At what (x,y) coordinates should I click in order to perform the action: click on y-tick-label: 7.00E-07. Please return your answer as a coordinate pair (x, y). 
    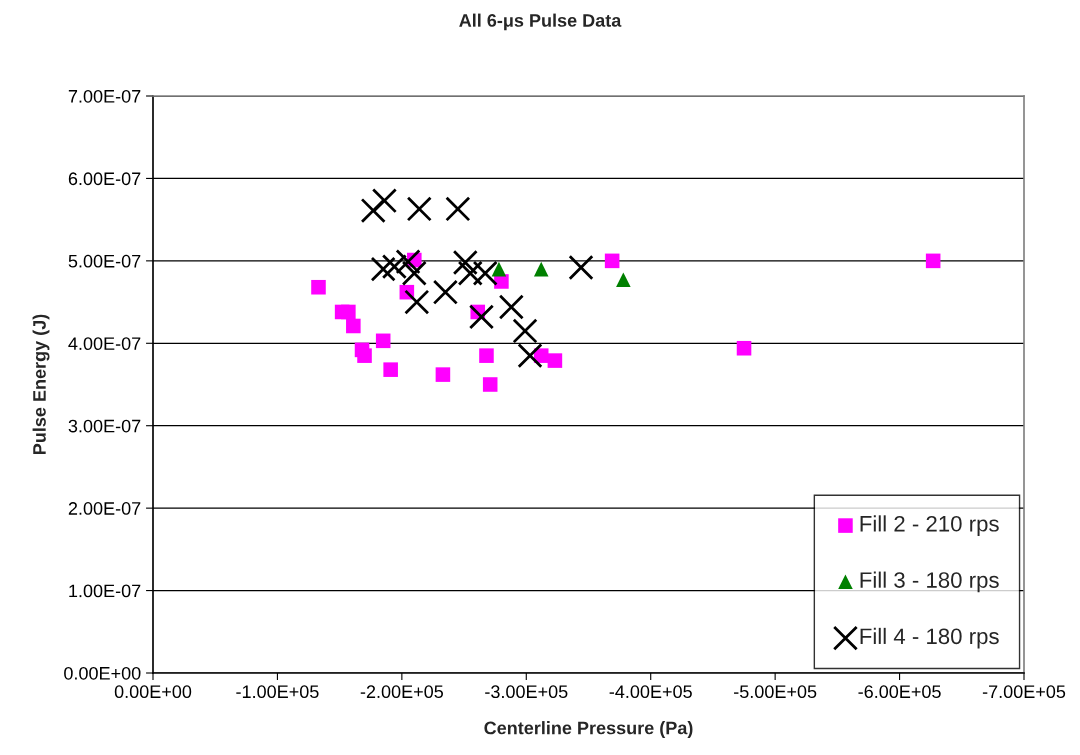
    Looking at the image, I should click on (104, 96).